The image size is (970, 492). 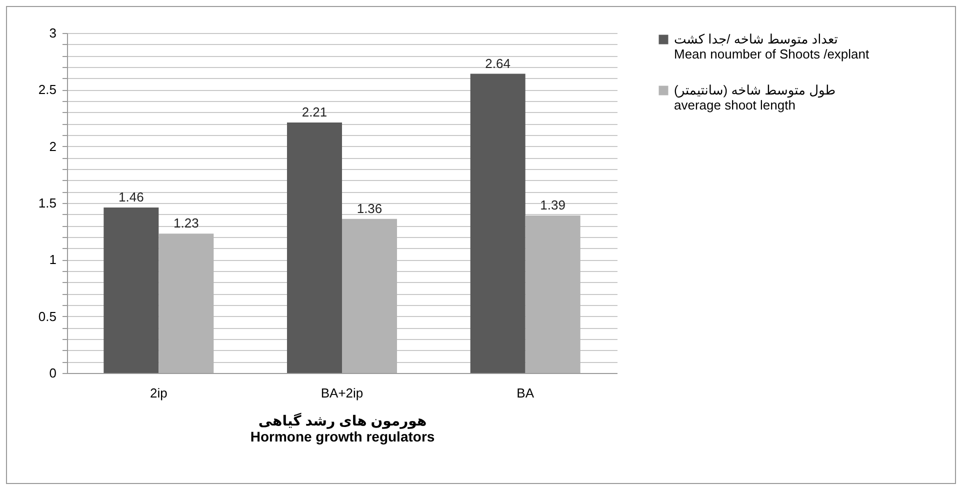 I want to click on data-label: 1.39, so click(x=553, y=204).